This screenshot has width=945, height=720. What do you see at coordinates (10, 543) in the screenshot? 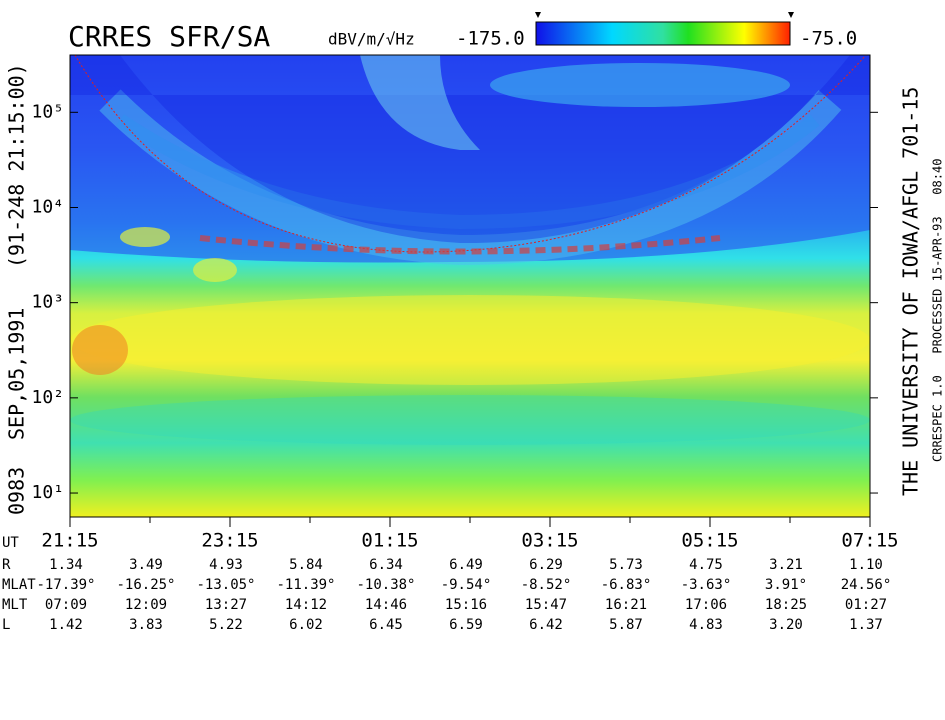
I see `x-axis-label: UT` at bounding box center [10, 543].